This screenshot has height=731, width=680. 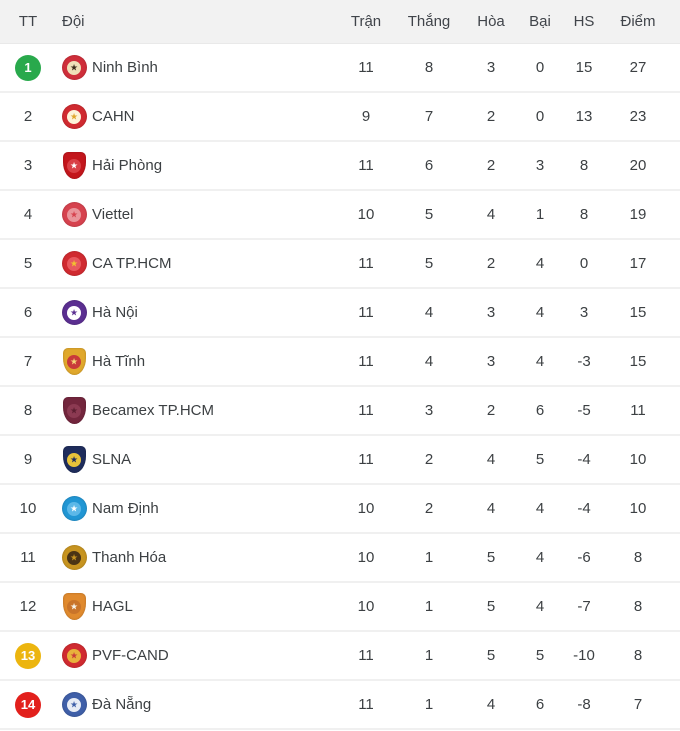 What do you see at coordinates (540, 704) in the screenshot?
I see `losses-value: 6` at bounding box center [540, 704].